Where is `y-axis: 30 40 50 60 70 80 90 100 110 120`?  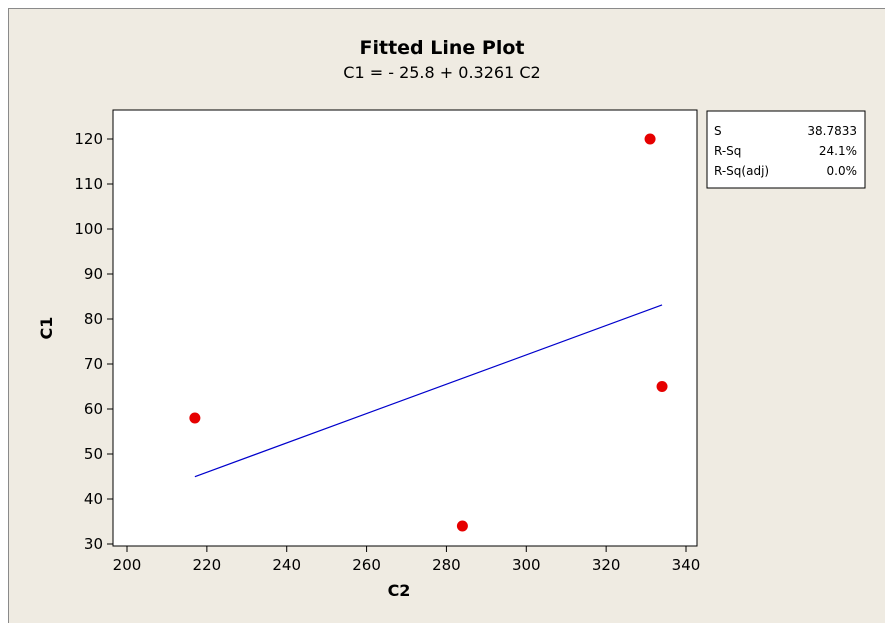
y-axis: 30 40 50 60 70 80 90 100 110 120 is located at coordinates (93, 341).